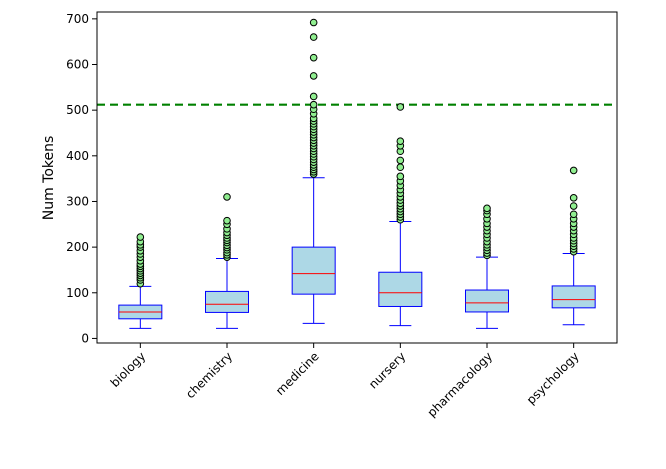  I want to click on iqr-box-pharmacology, so click(487, 301).